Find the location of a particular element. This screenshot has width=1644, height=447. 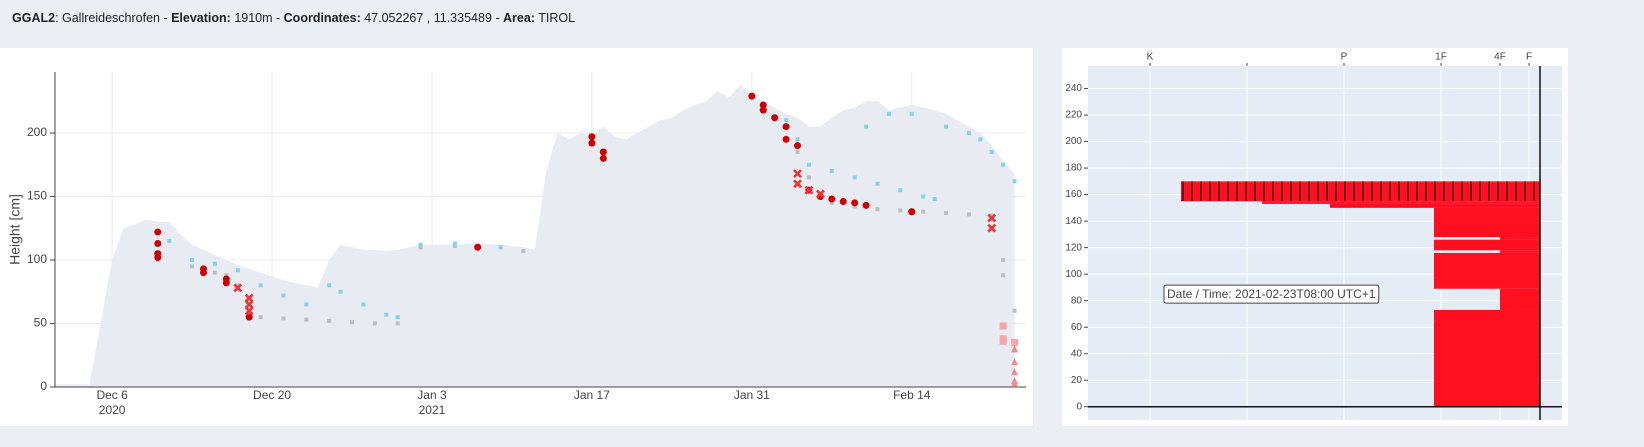

x-tick-label: K is located at coordinates (1150, 57).